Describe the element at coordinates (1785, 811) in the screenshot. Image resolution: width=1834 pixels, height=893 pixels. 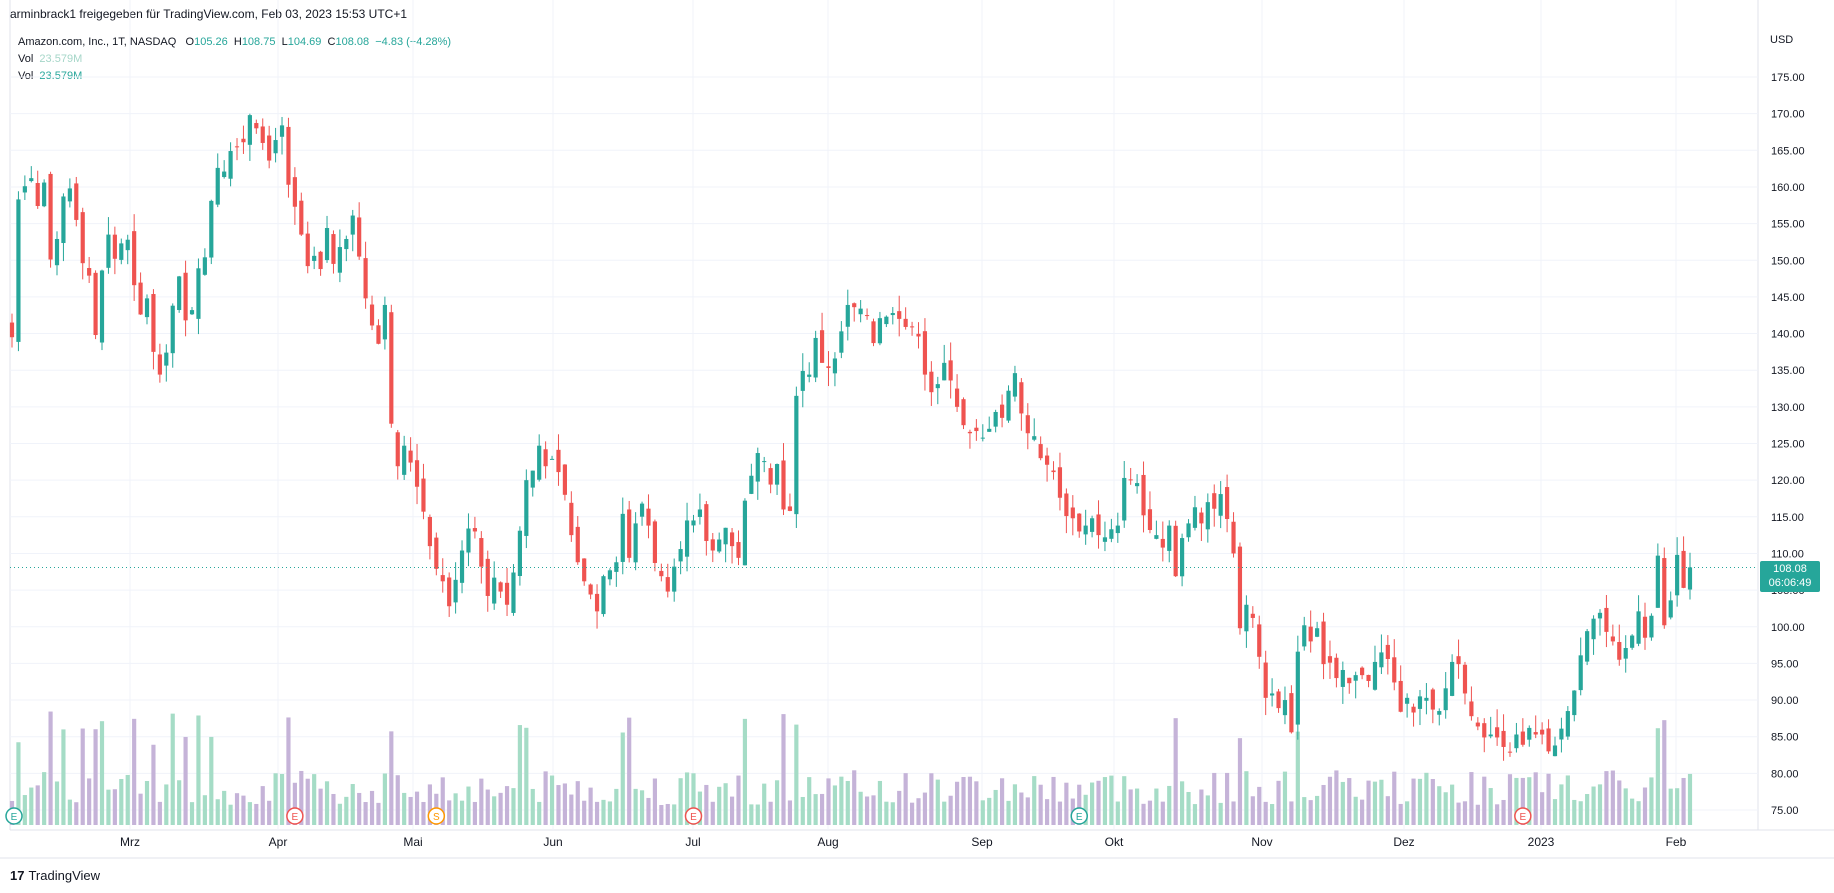
I see `price-tick-label: 75.00` at that location.